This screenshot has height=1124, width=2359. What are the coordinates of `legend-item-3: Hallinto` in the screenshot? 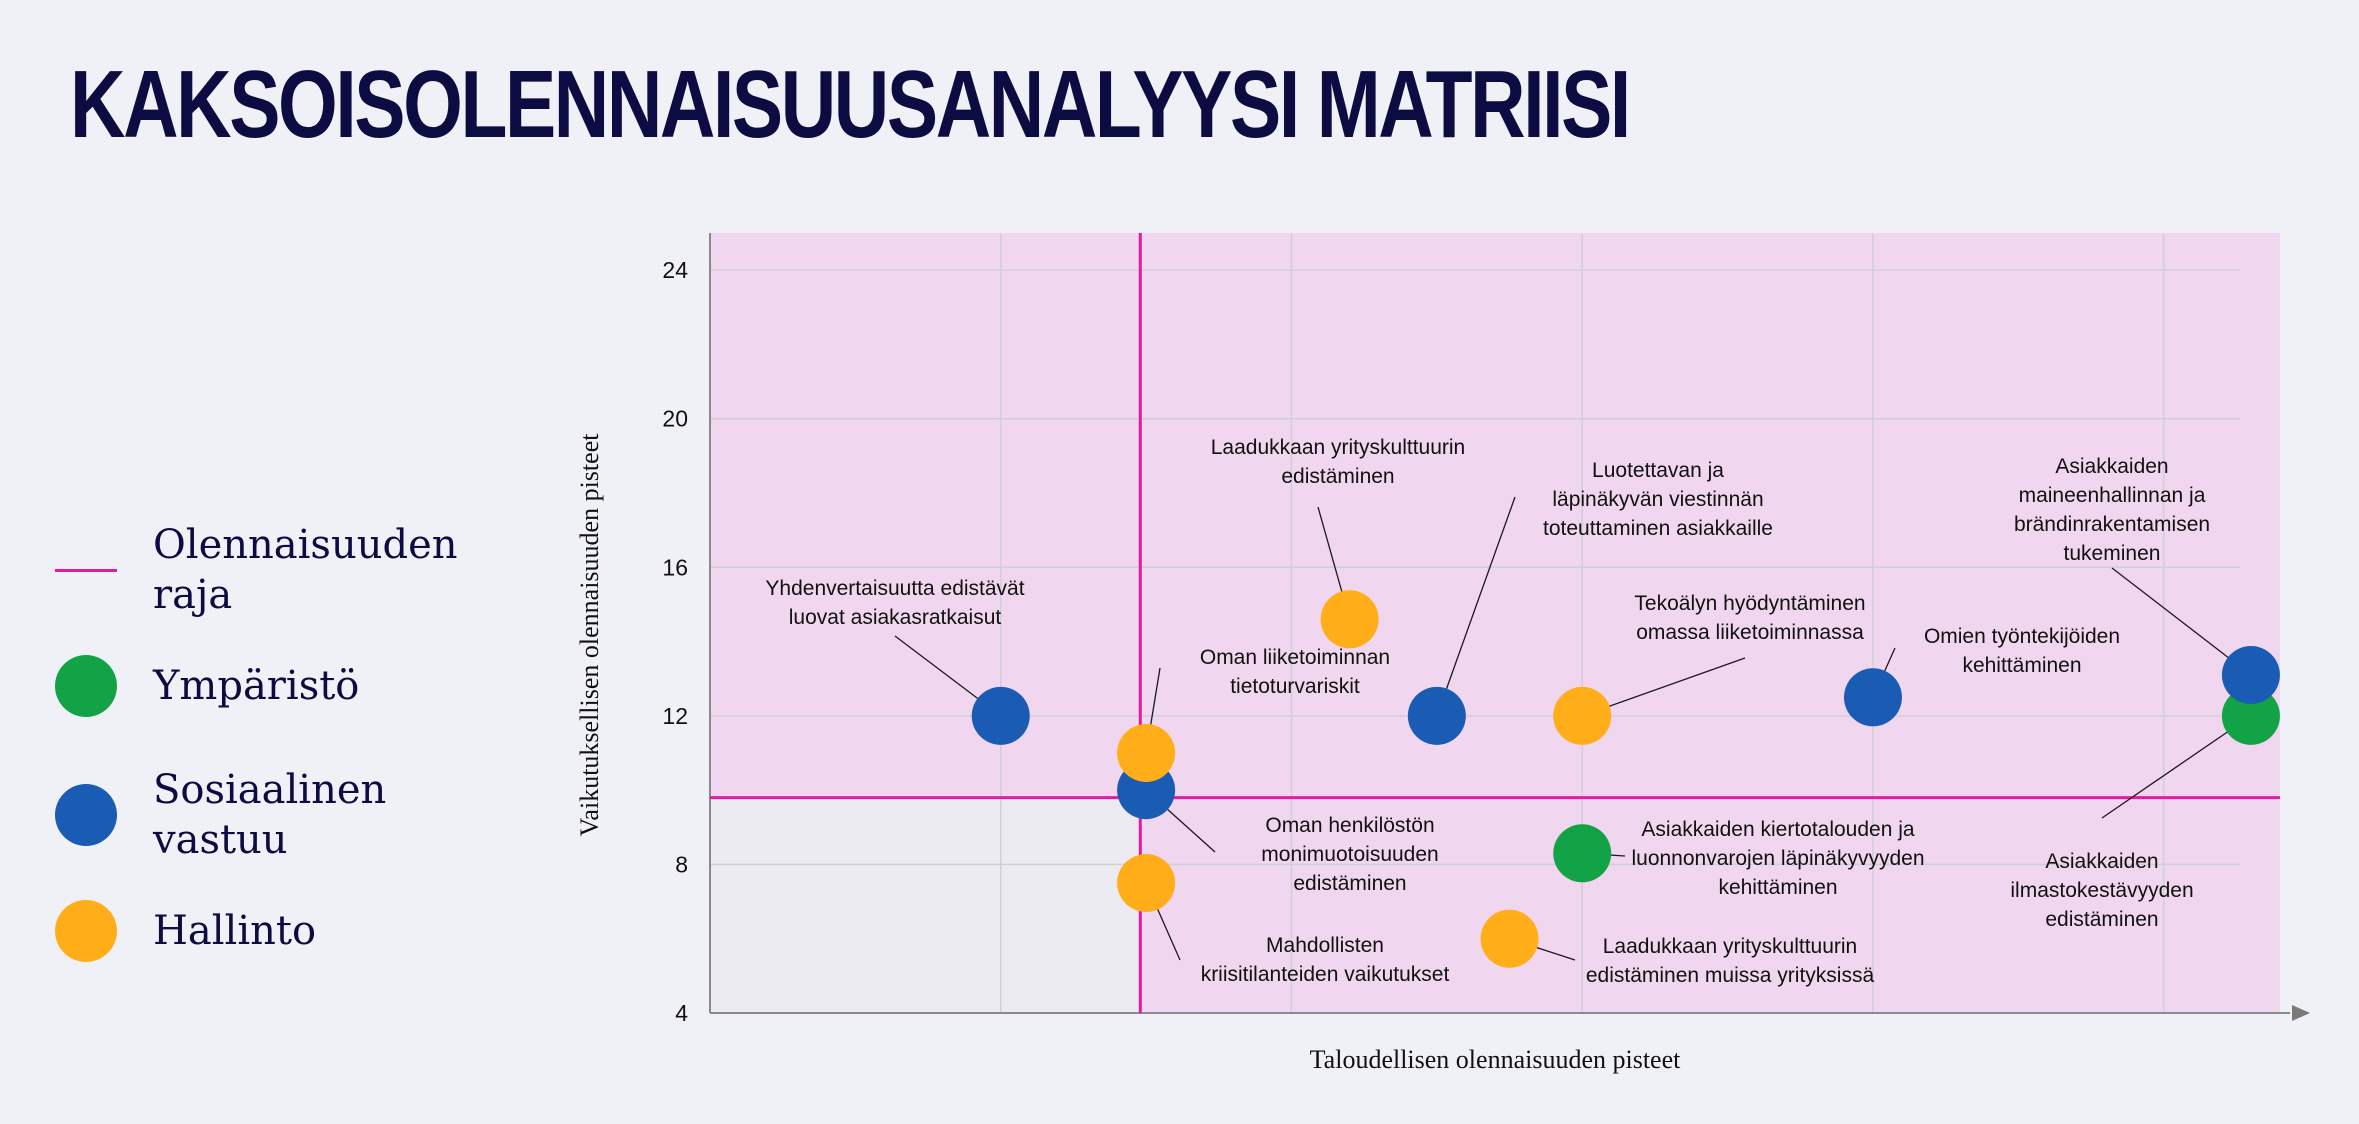 It's located at (285, 931).